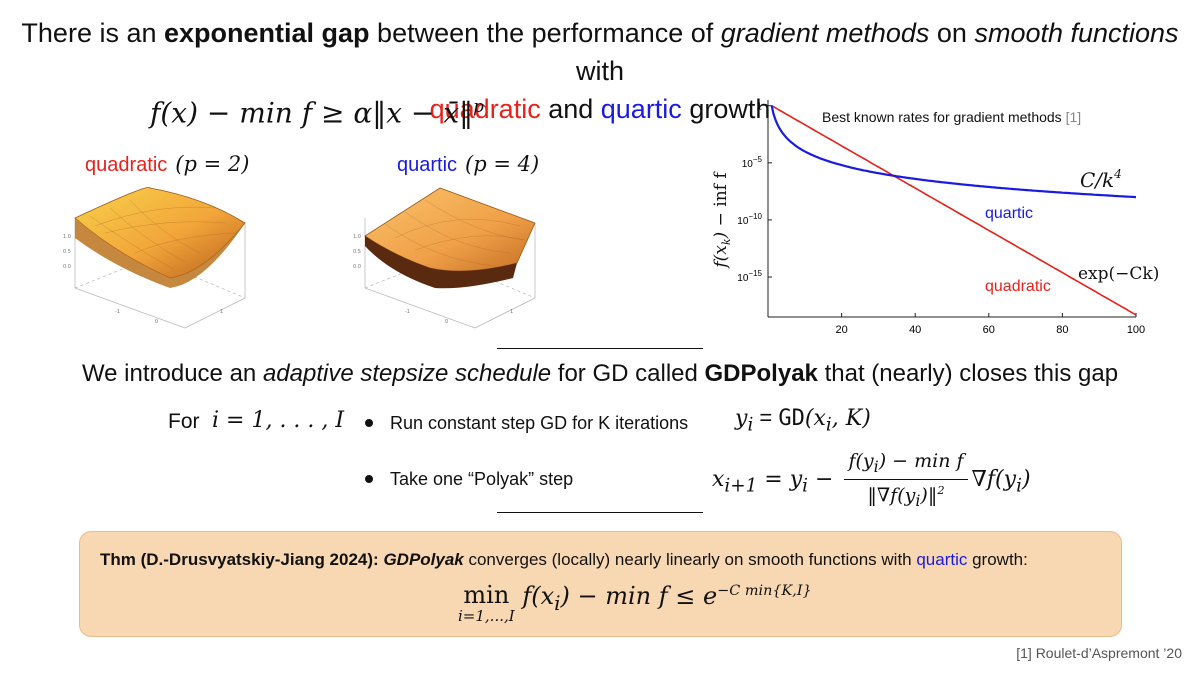 The height and width of the screenshot is (675, 1200). What do you see at coordinates (478, 106) in the screenshot?
I see `inequality-exponent: p` at bounding box center [478, 106].